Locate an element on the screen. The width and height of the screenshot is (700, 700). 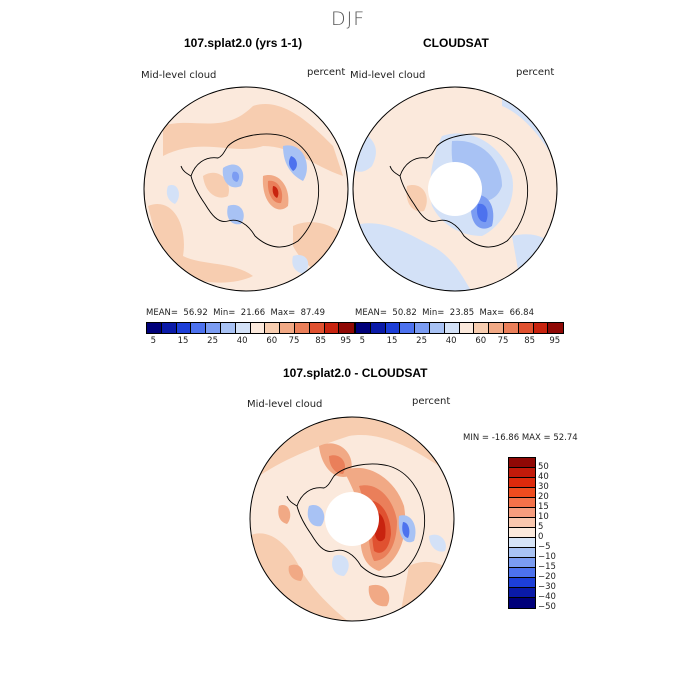
colorbar-tick-label: 0 is located at coordinates (541, 537).